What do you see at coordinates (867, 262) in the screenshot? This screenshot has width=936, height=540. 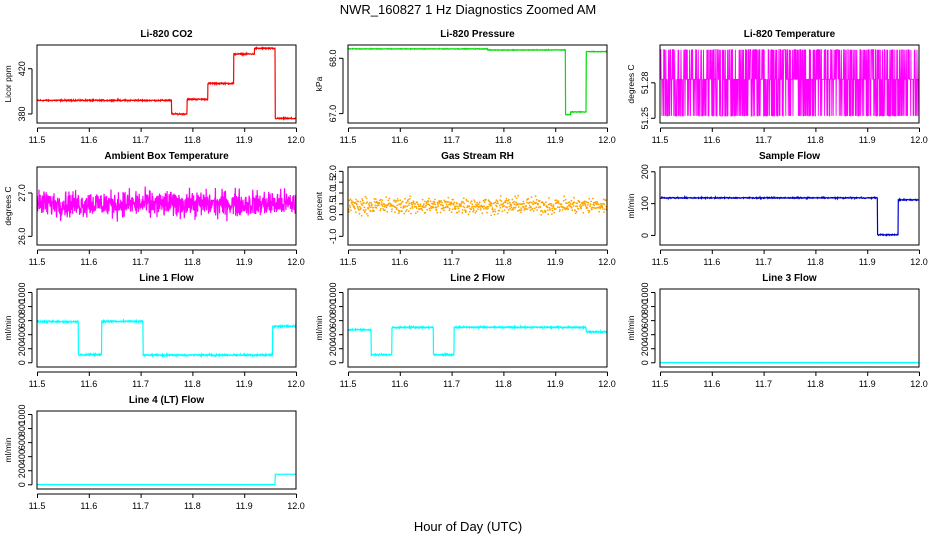 I see `x-tick-label-sample-flow-4: 11.9` at bounding box center [867, 262].